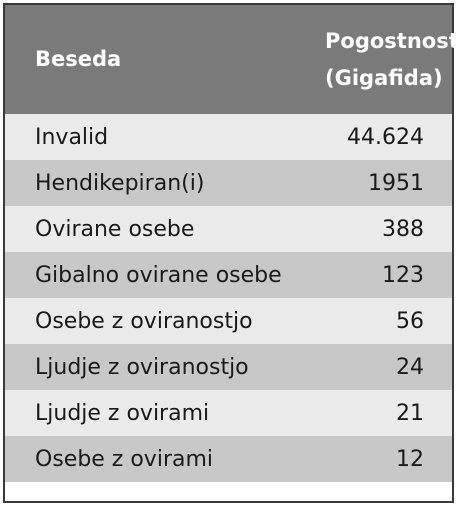 The image size is (457, 506). I want to click on row-frequency: 1951, so click(396, 183).